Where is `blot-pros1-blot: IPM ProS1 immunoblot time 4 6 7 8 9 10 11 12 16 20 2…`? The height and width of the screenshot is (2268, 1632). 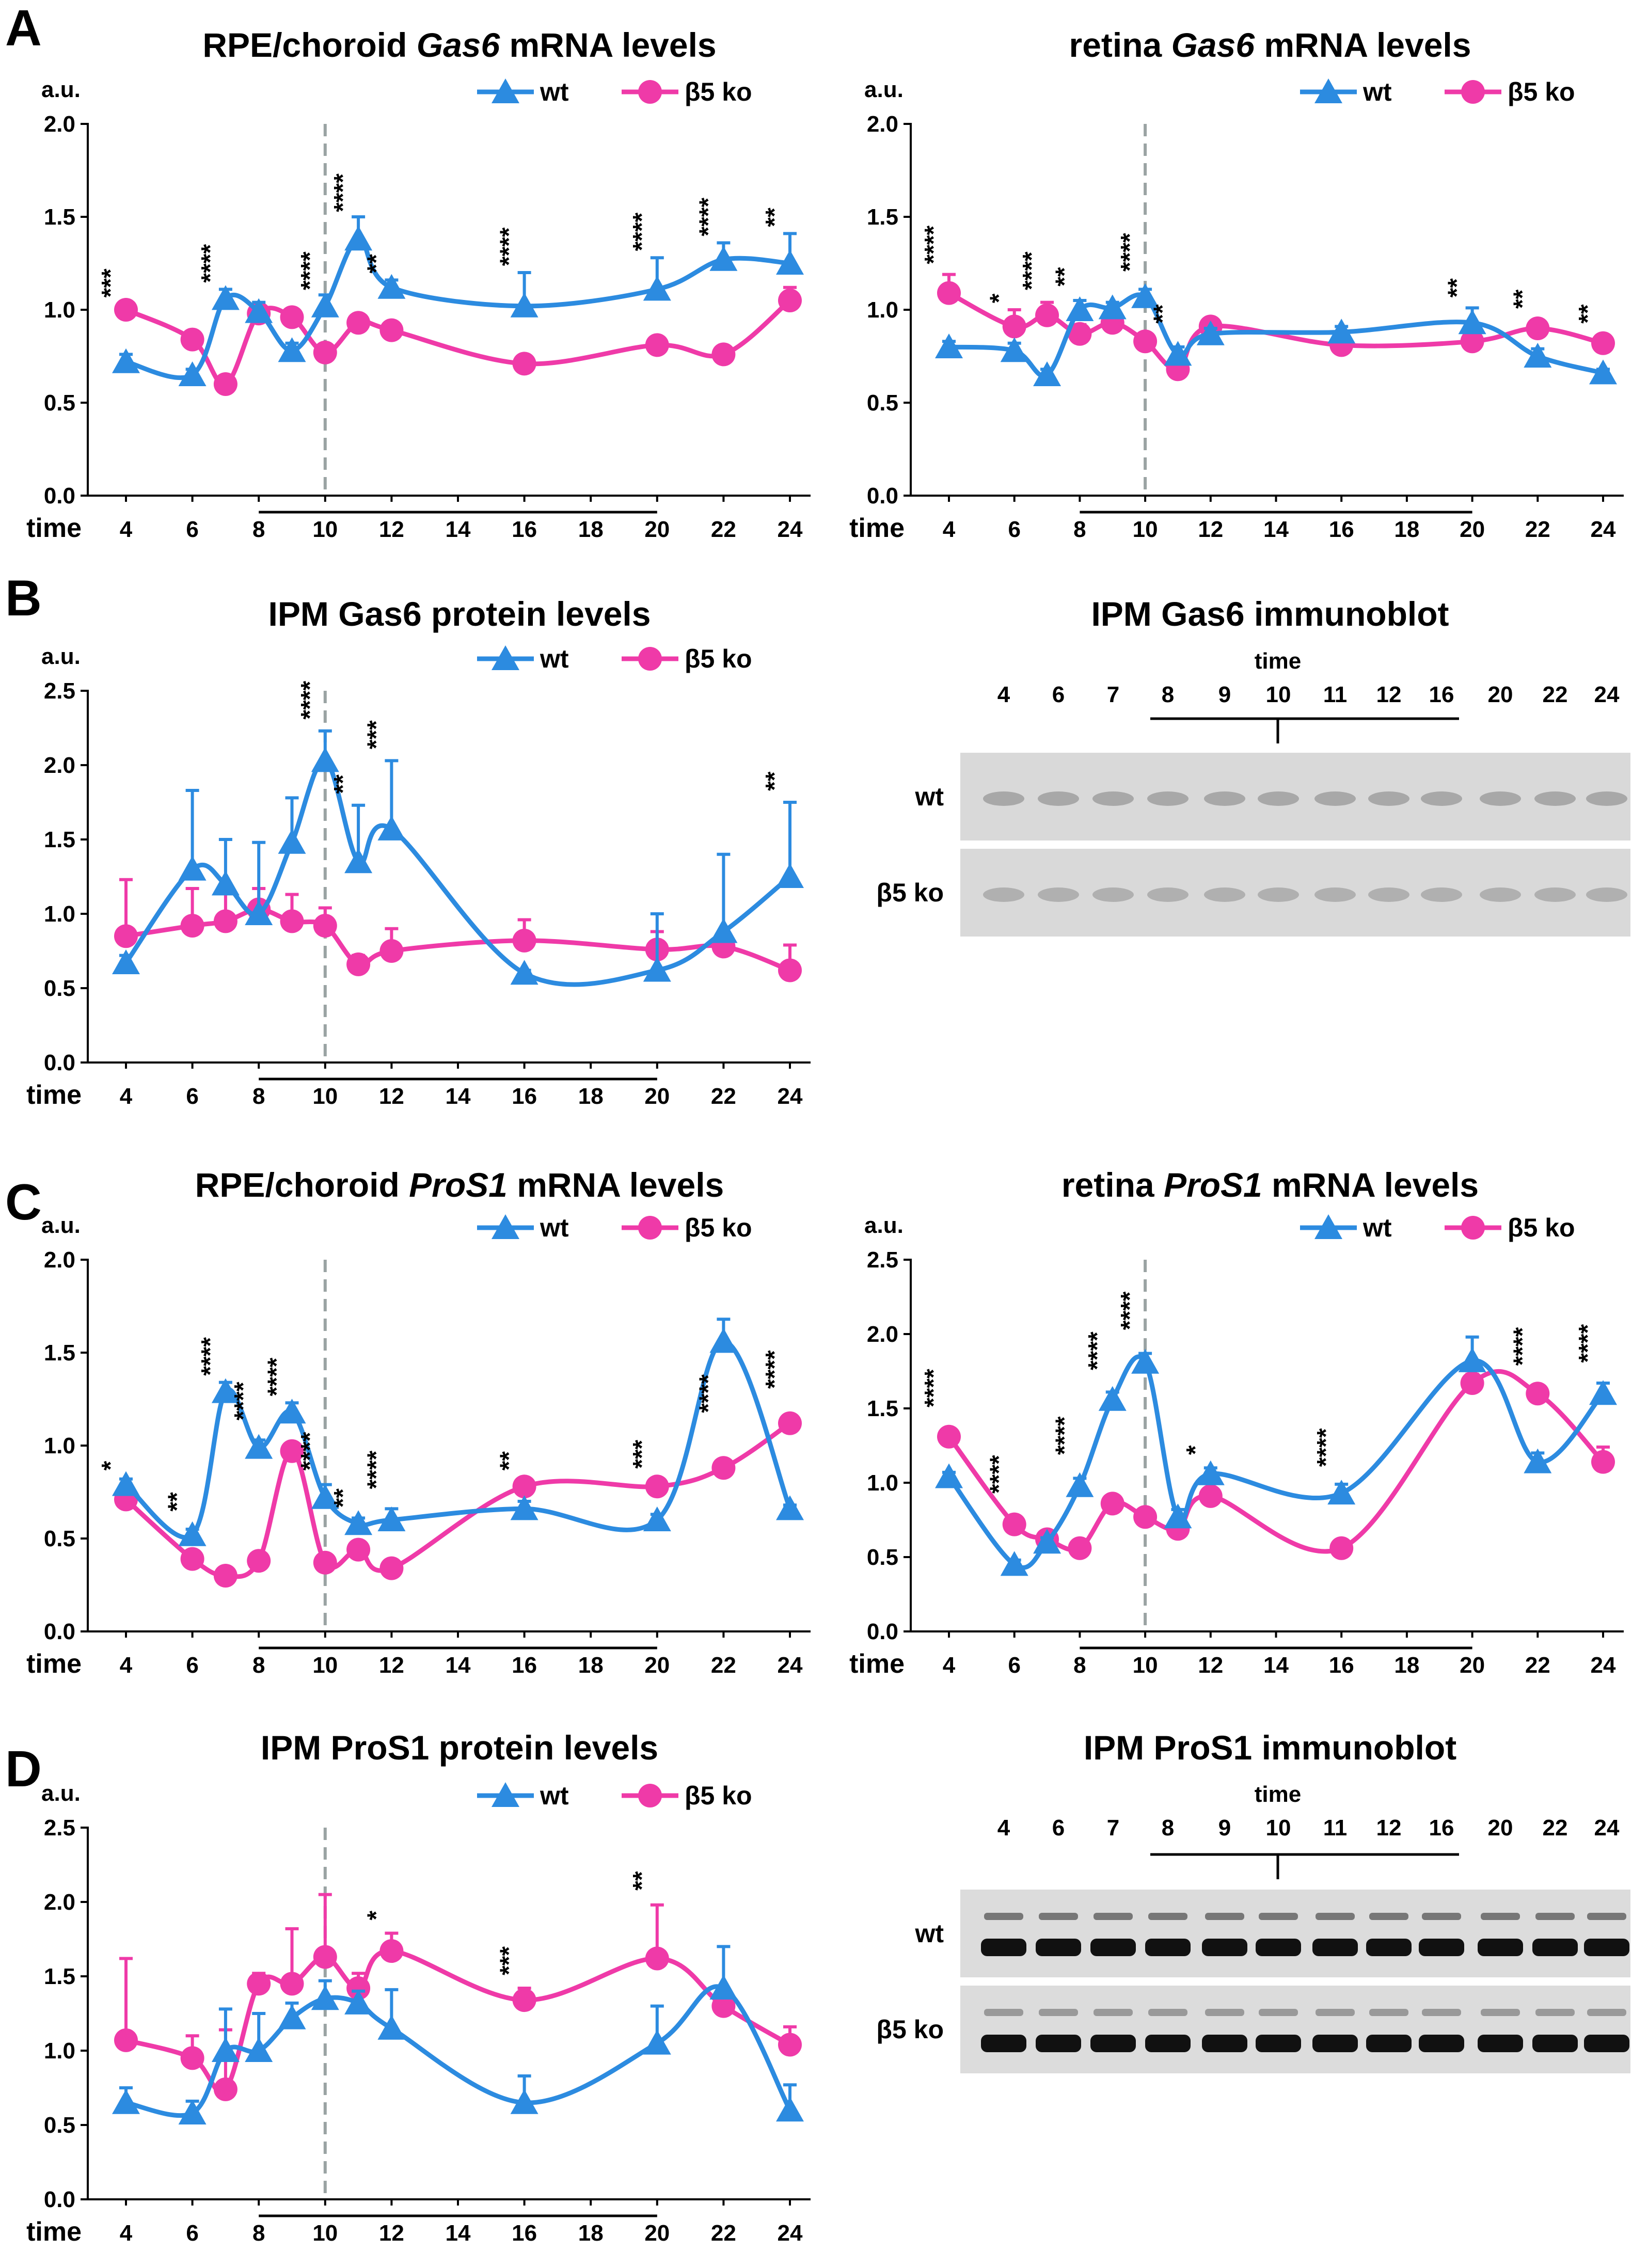
blot-pros1-blot: IPM ProS1 immunoblot time 4 6 7 8 9 10 11 12 16 20 2… is located at coordinates (1253, 1900).